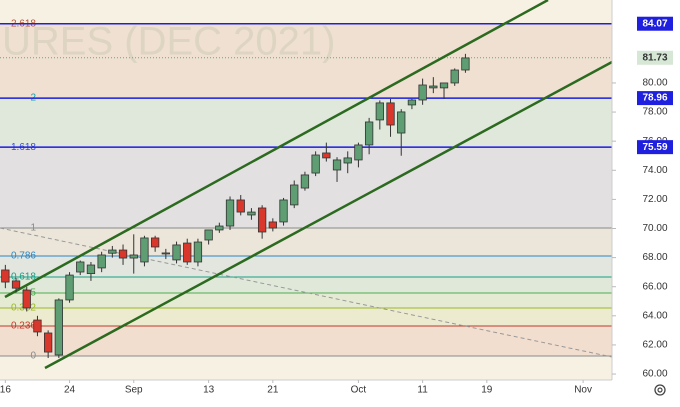 The height and width of the screenshot is (407, 680). Describe the element at coordinates (273, 390) in the screenshot. I see `x-tick-label: 21` at that location.